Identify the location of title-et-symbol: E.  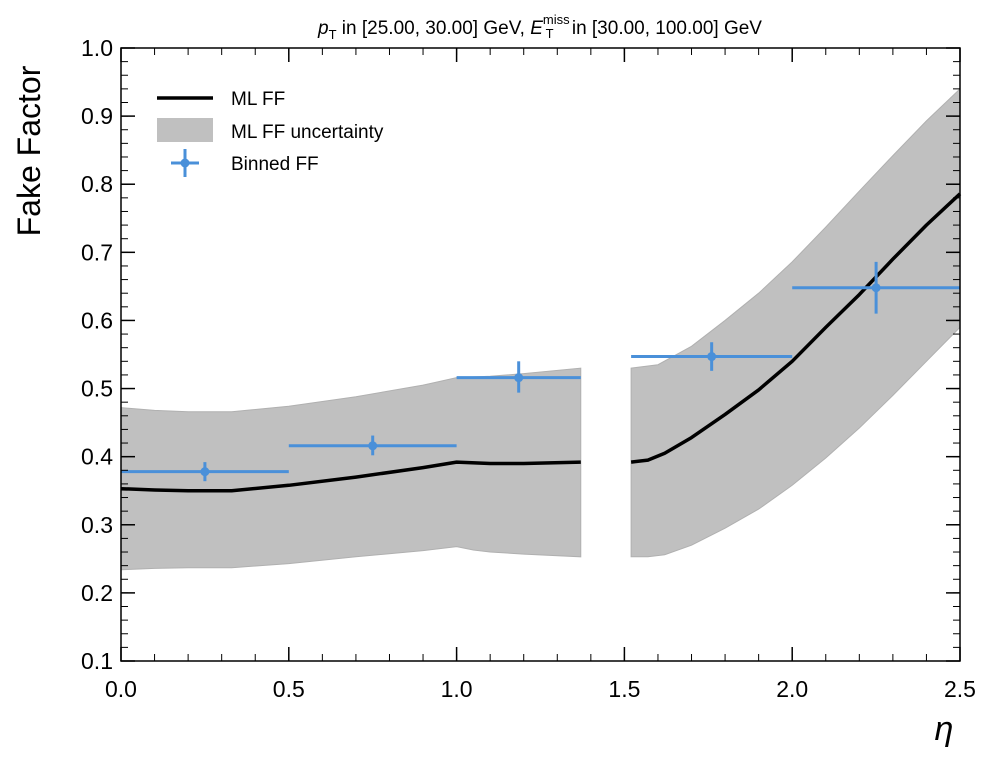
(536, 28).